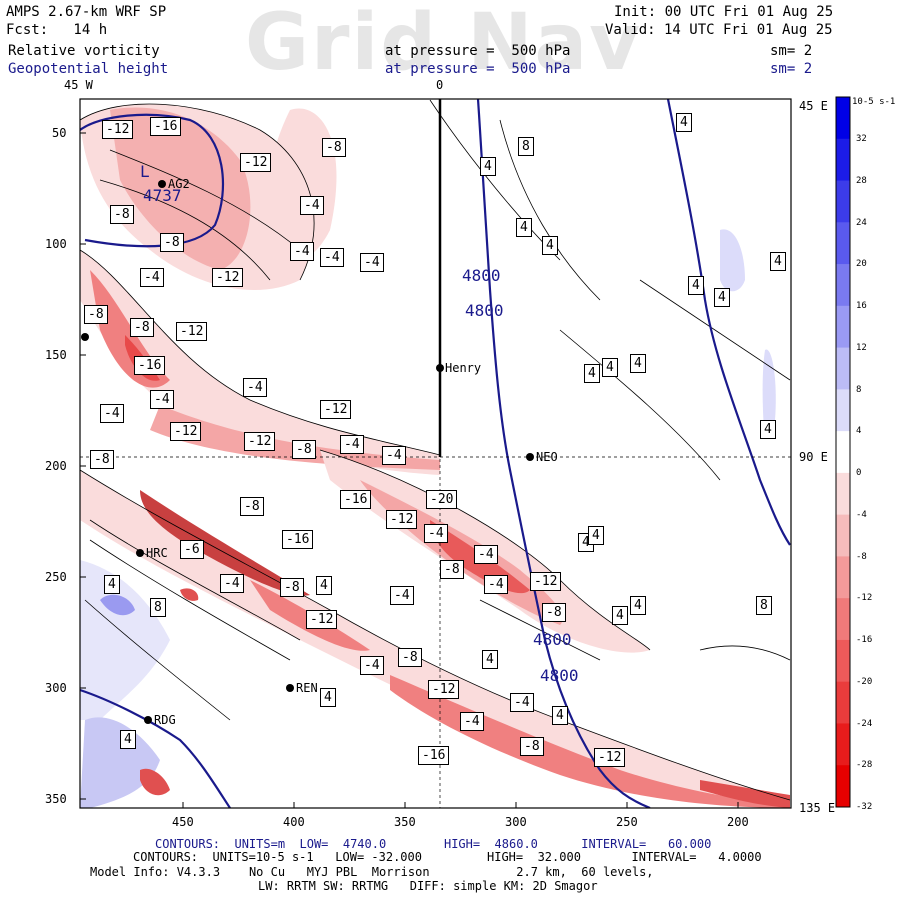  What do you see at coordinates (86, 12) in the screenshot?
I see `model-title: AMPS 2.67-km WRF SP` at bounding box center [86, 12].